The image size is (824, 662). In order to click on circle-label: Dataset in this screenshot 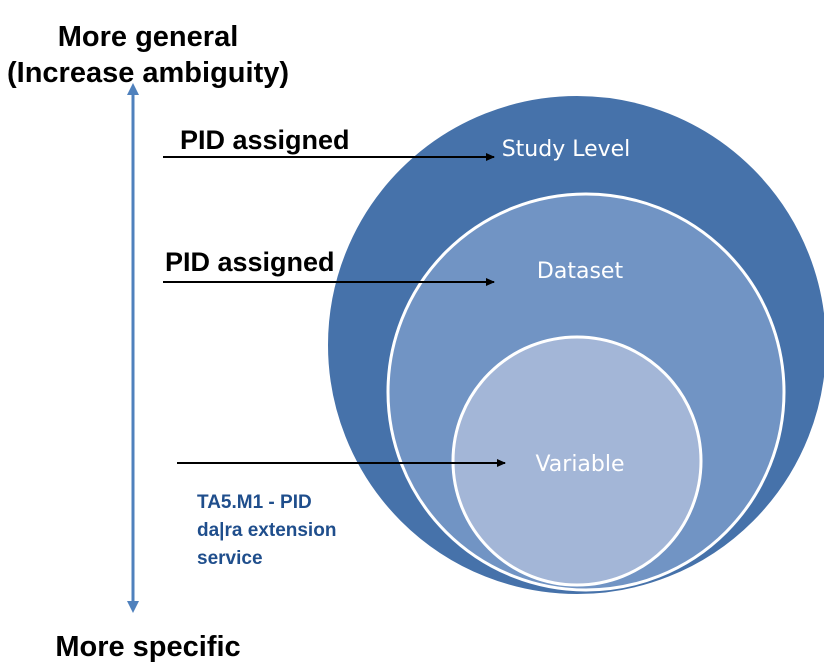, I will do `click(580, 271)`.